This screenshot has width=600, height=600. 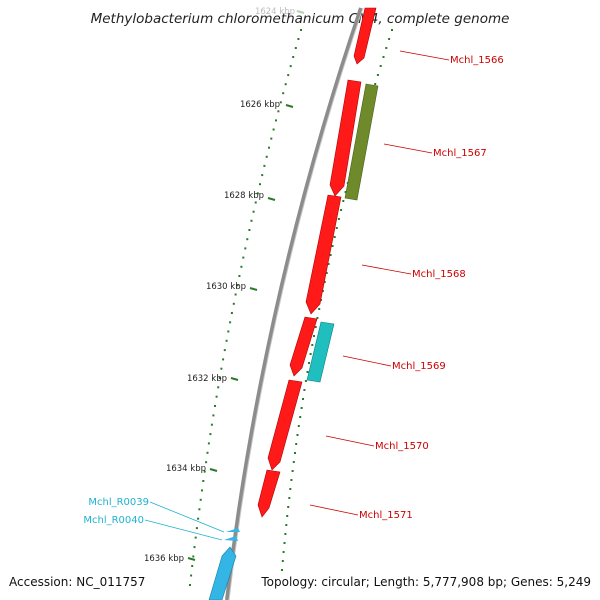 What do you see at coordinates (231, 538) in the screenshot?
I see `rna-mchl-r0040` at bounding box center [231, 538].